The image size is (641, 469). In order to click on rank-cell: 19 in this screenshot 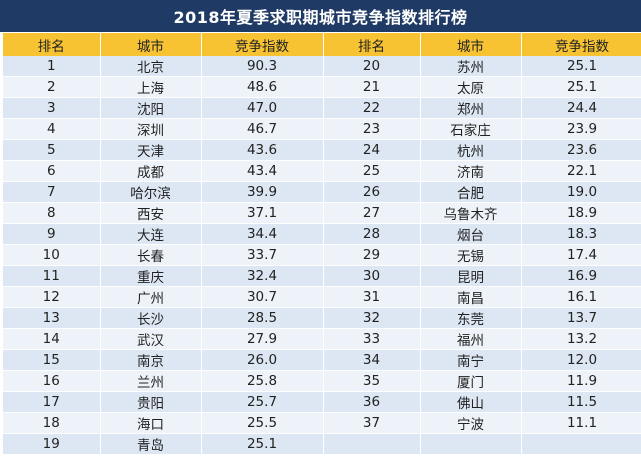, I will do `click(52, 444)`.